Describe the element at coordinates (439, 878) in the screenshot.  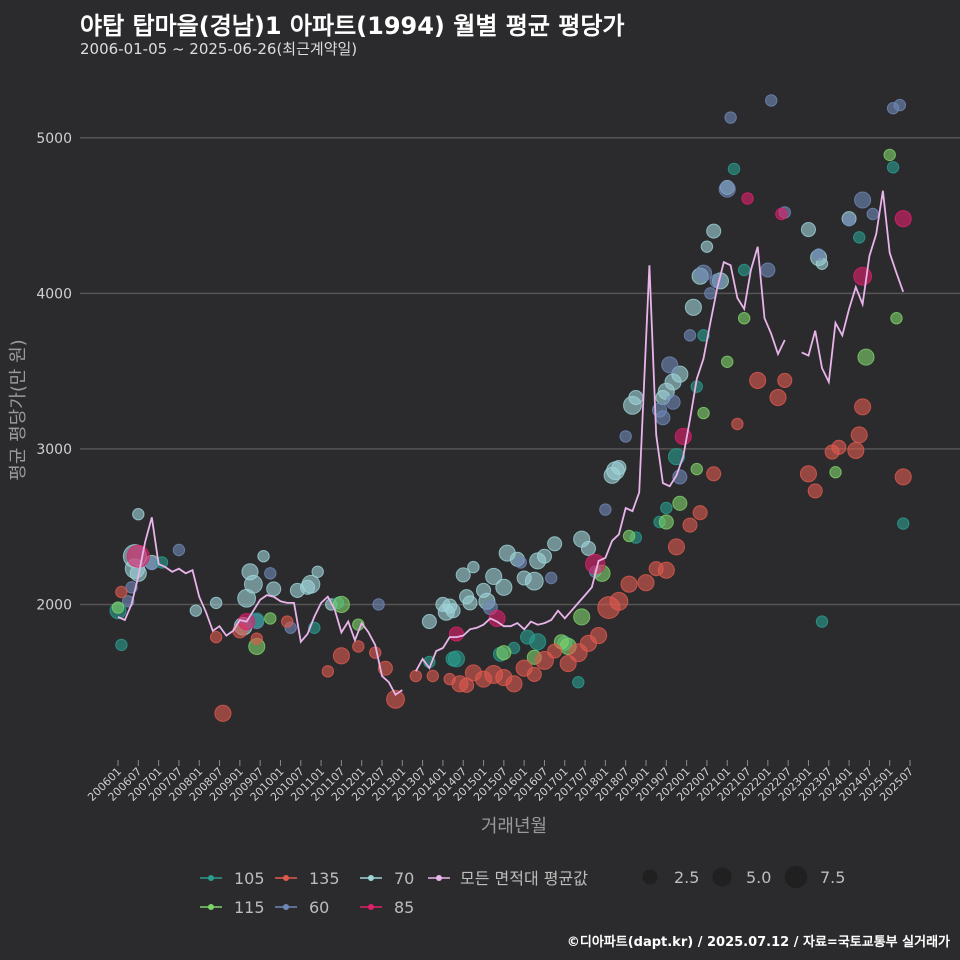
I see `legend-key-dot-avg` at that location.